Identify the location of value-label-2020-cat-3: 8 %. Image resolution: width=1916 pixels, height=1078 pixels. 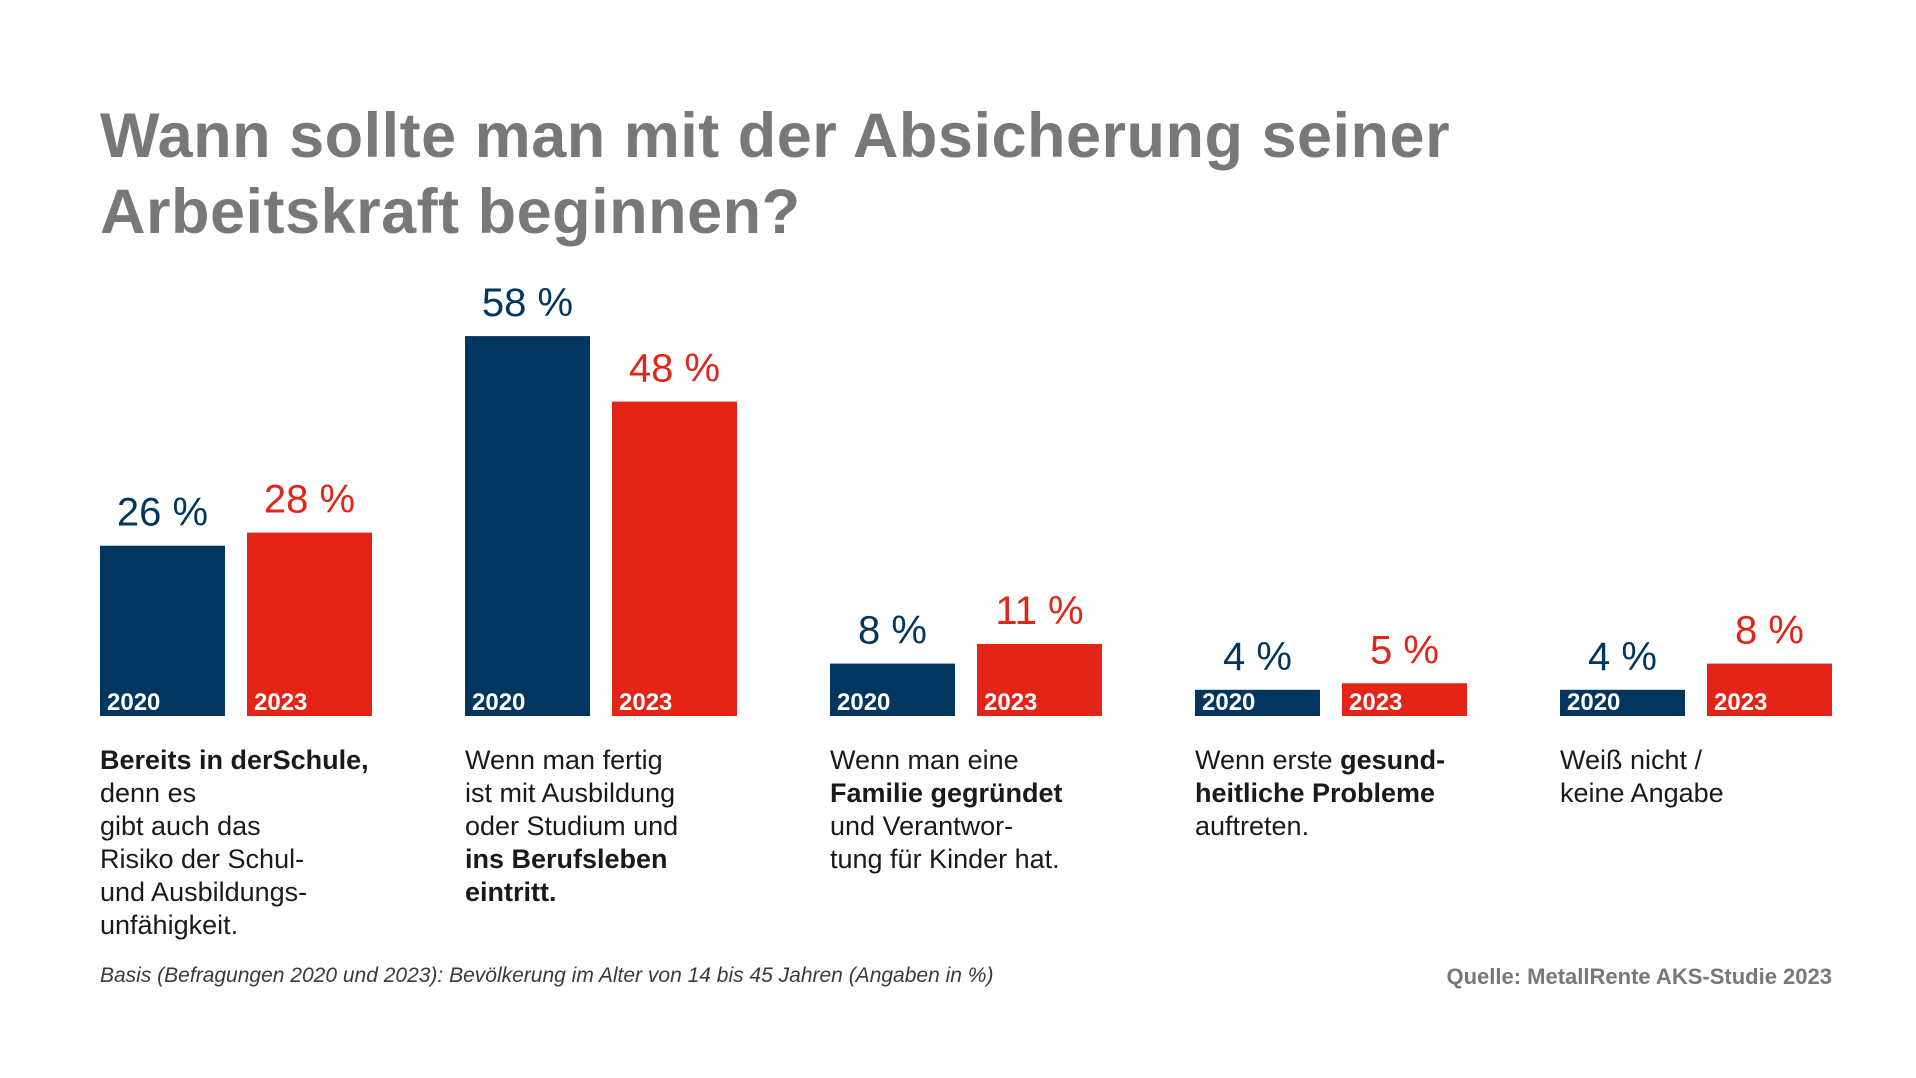
(892, 631).